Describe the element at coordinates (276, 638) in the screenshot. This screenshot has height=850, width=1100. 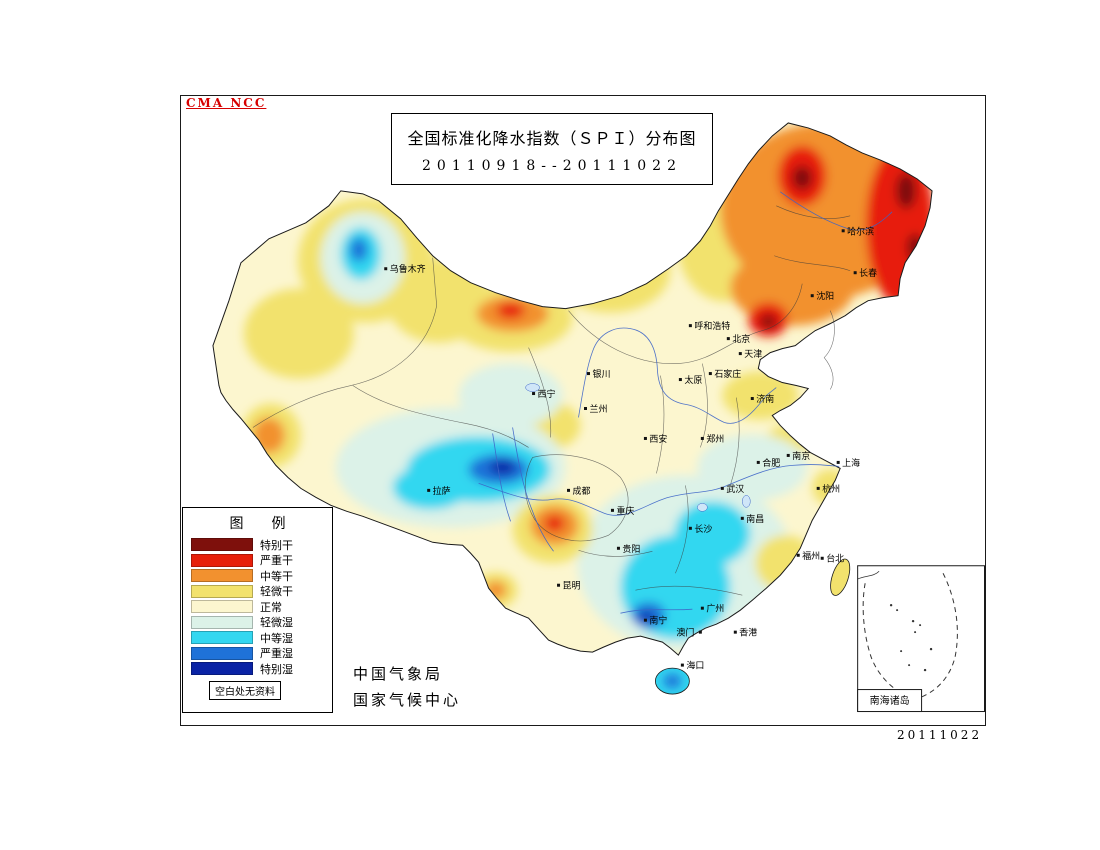
I see `legend-label: 中等湿` at that location.